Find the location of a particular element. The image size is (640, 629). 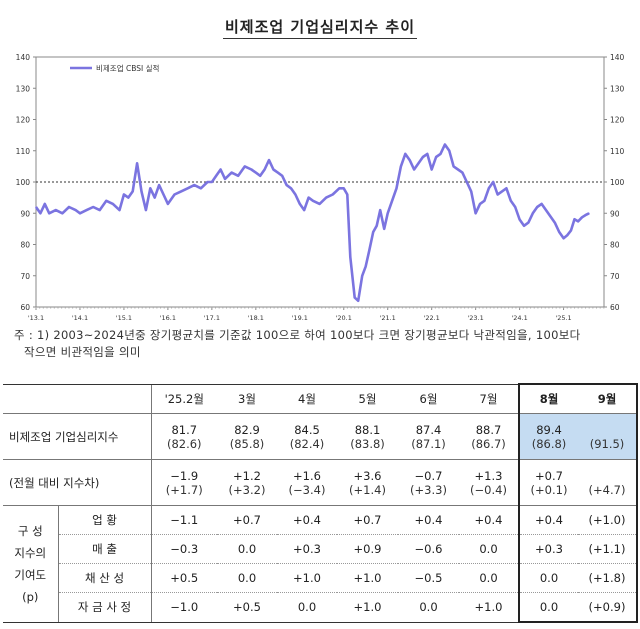

y-tick-label-right: 80 is located at coordinates (615, 245).